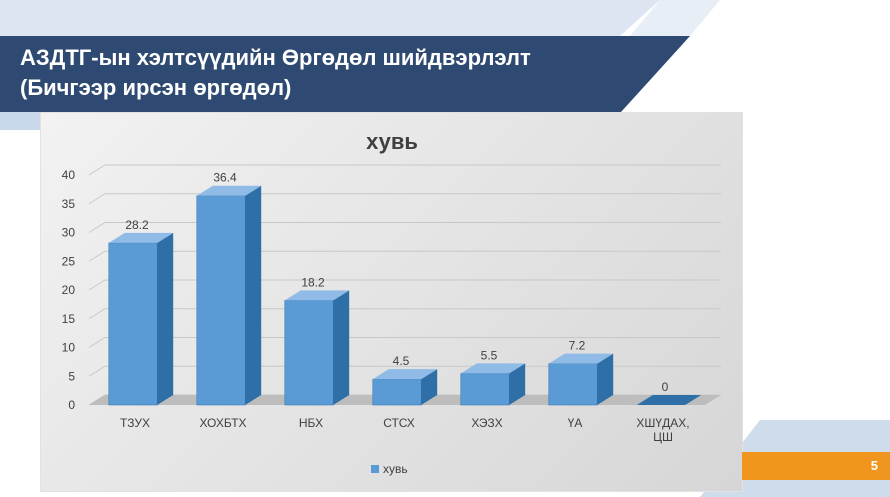 This screenshot has height=497, width=890. Describe the element at coordinates (69, 175) in the screenshot. I see `y-tick-label: 40` at that location.